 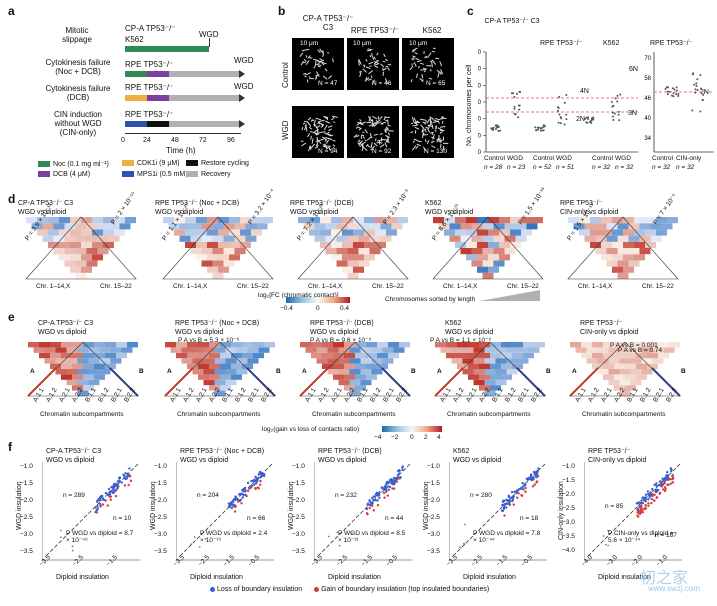 I want to click on a-row1-end: WGD, so click(x=209, y=34).